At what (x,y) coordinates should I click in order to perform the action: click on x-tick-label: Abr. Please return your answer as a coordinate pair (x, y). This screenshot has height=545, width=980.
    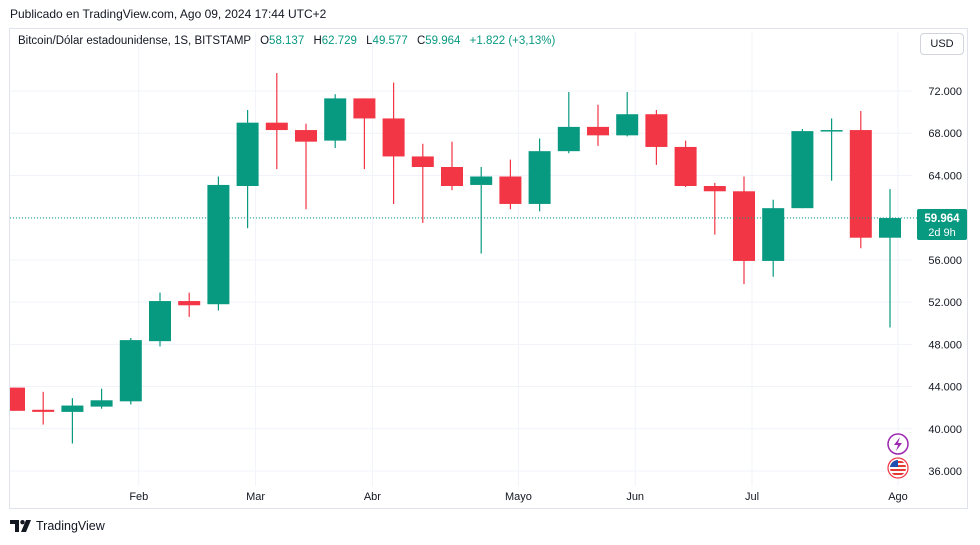
    Looking at the image, I should click on (372, 497).